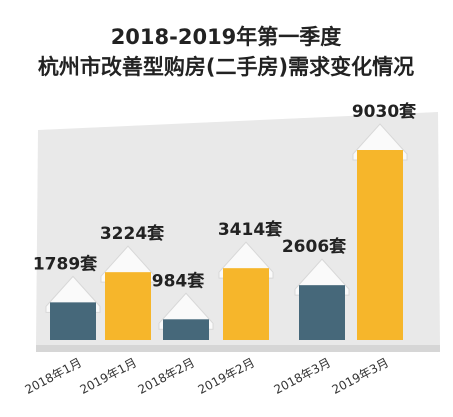 This screenshot has height=417, width=453. Describe the element at coordinates (238, 348) in the screenshot. I see `backdrop-base` at that location.